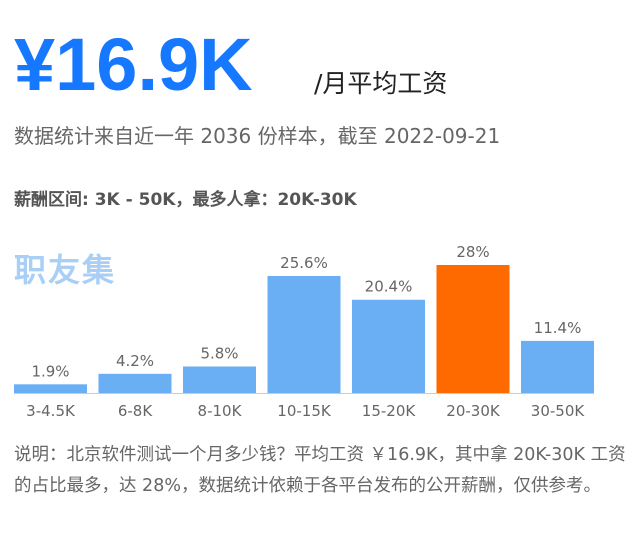 This screenshot has height=557, width=640. I want to click on sample-info: 数据统计来自近一年 2036 份样本，截至 2022-09-21, so click(257, 136).